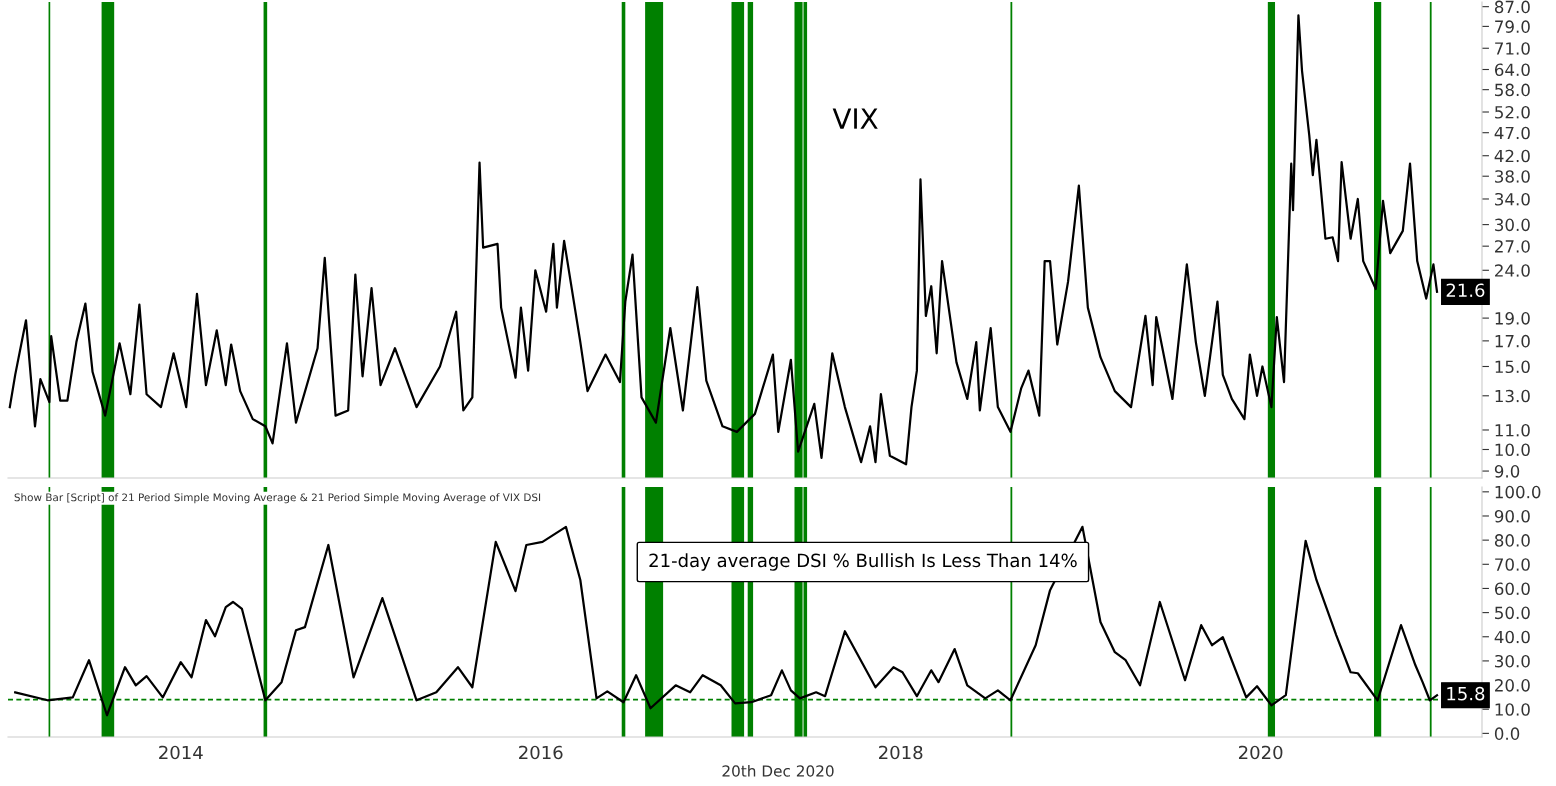 The image size is (1556, 786). What do you see at coordinates (541, 752) in the screenshot?
I see `x-tick-label: 2016` at bounding box center [541, 752].